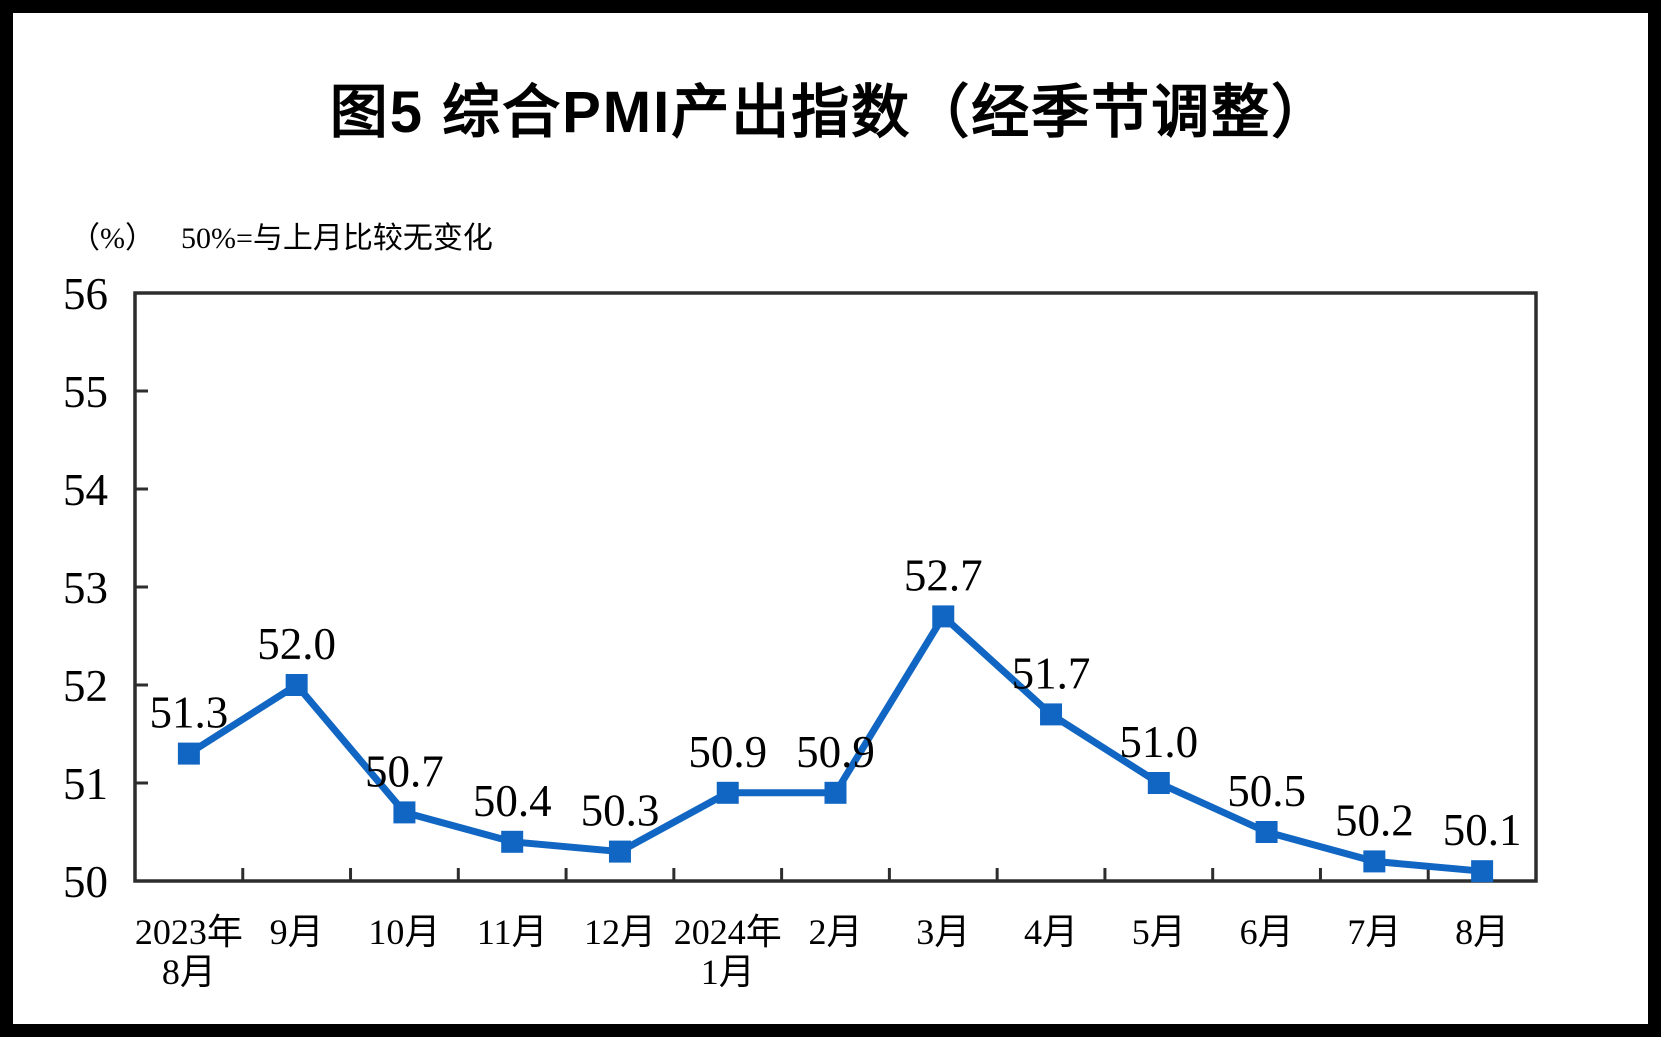 This screenshot has width=1661, height=1037. I want to click on data-point-label: 51.0, so click(1158, 742).